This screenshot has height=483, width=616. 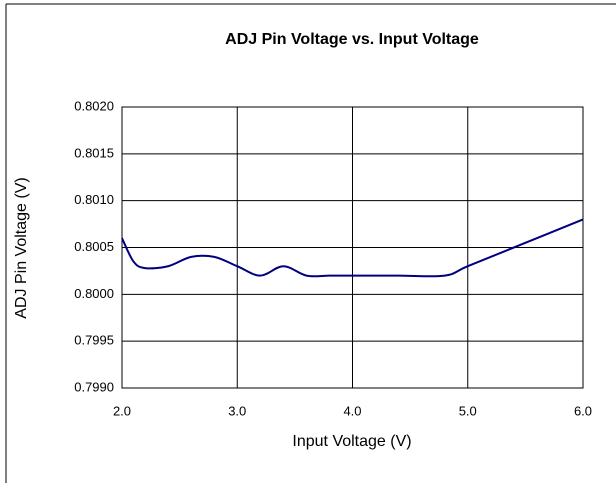 What do you see at coordinates (468, 410) in the screenshot?
I see `x-tick-label: 5.0` at bounding box center [468, 410].